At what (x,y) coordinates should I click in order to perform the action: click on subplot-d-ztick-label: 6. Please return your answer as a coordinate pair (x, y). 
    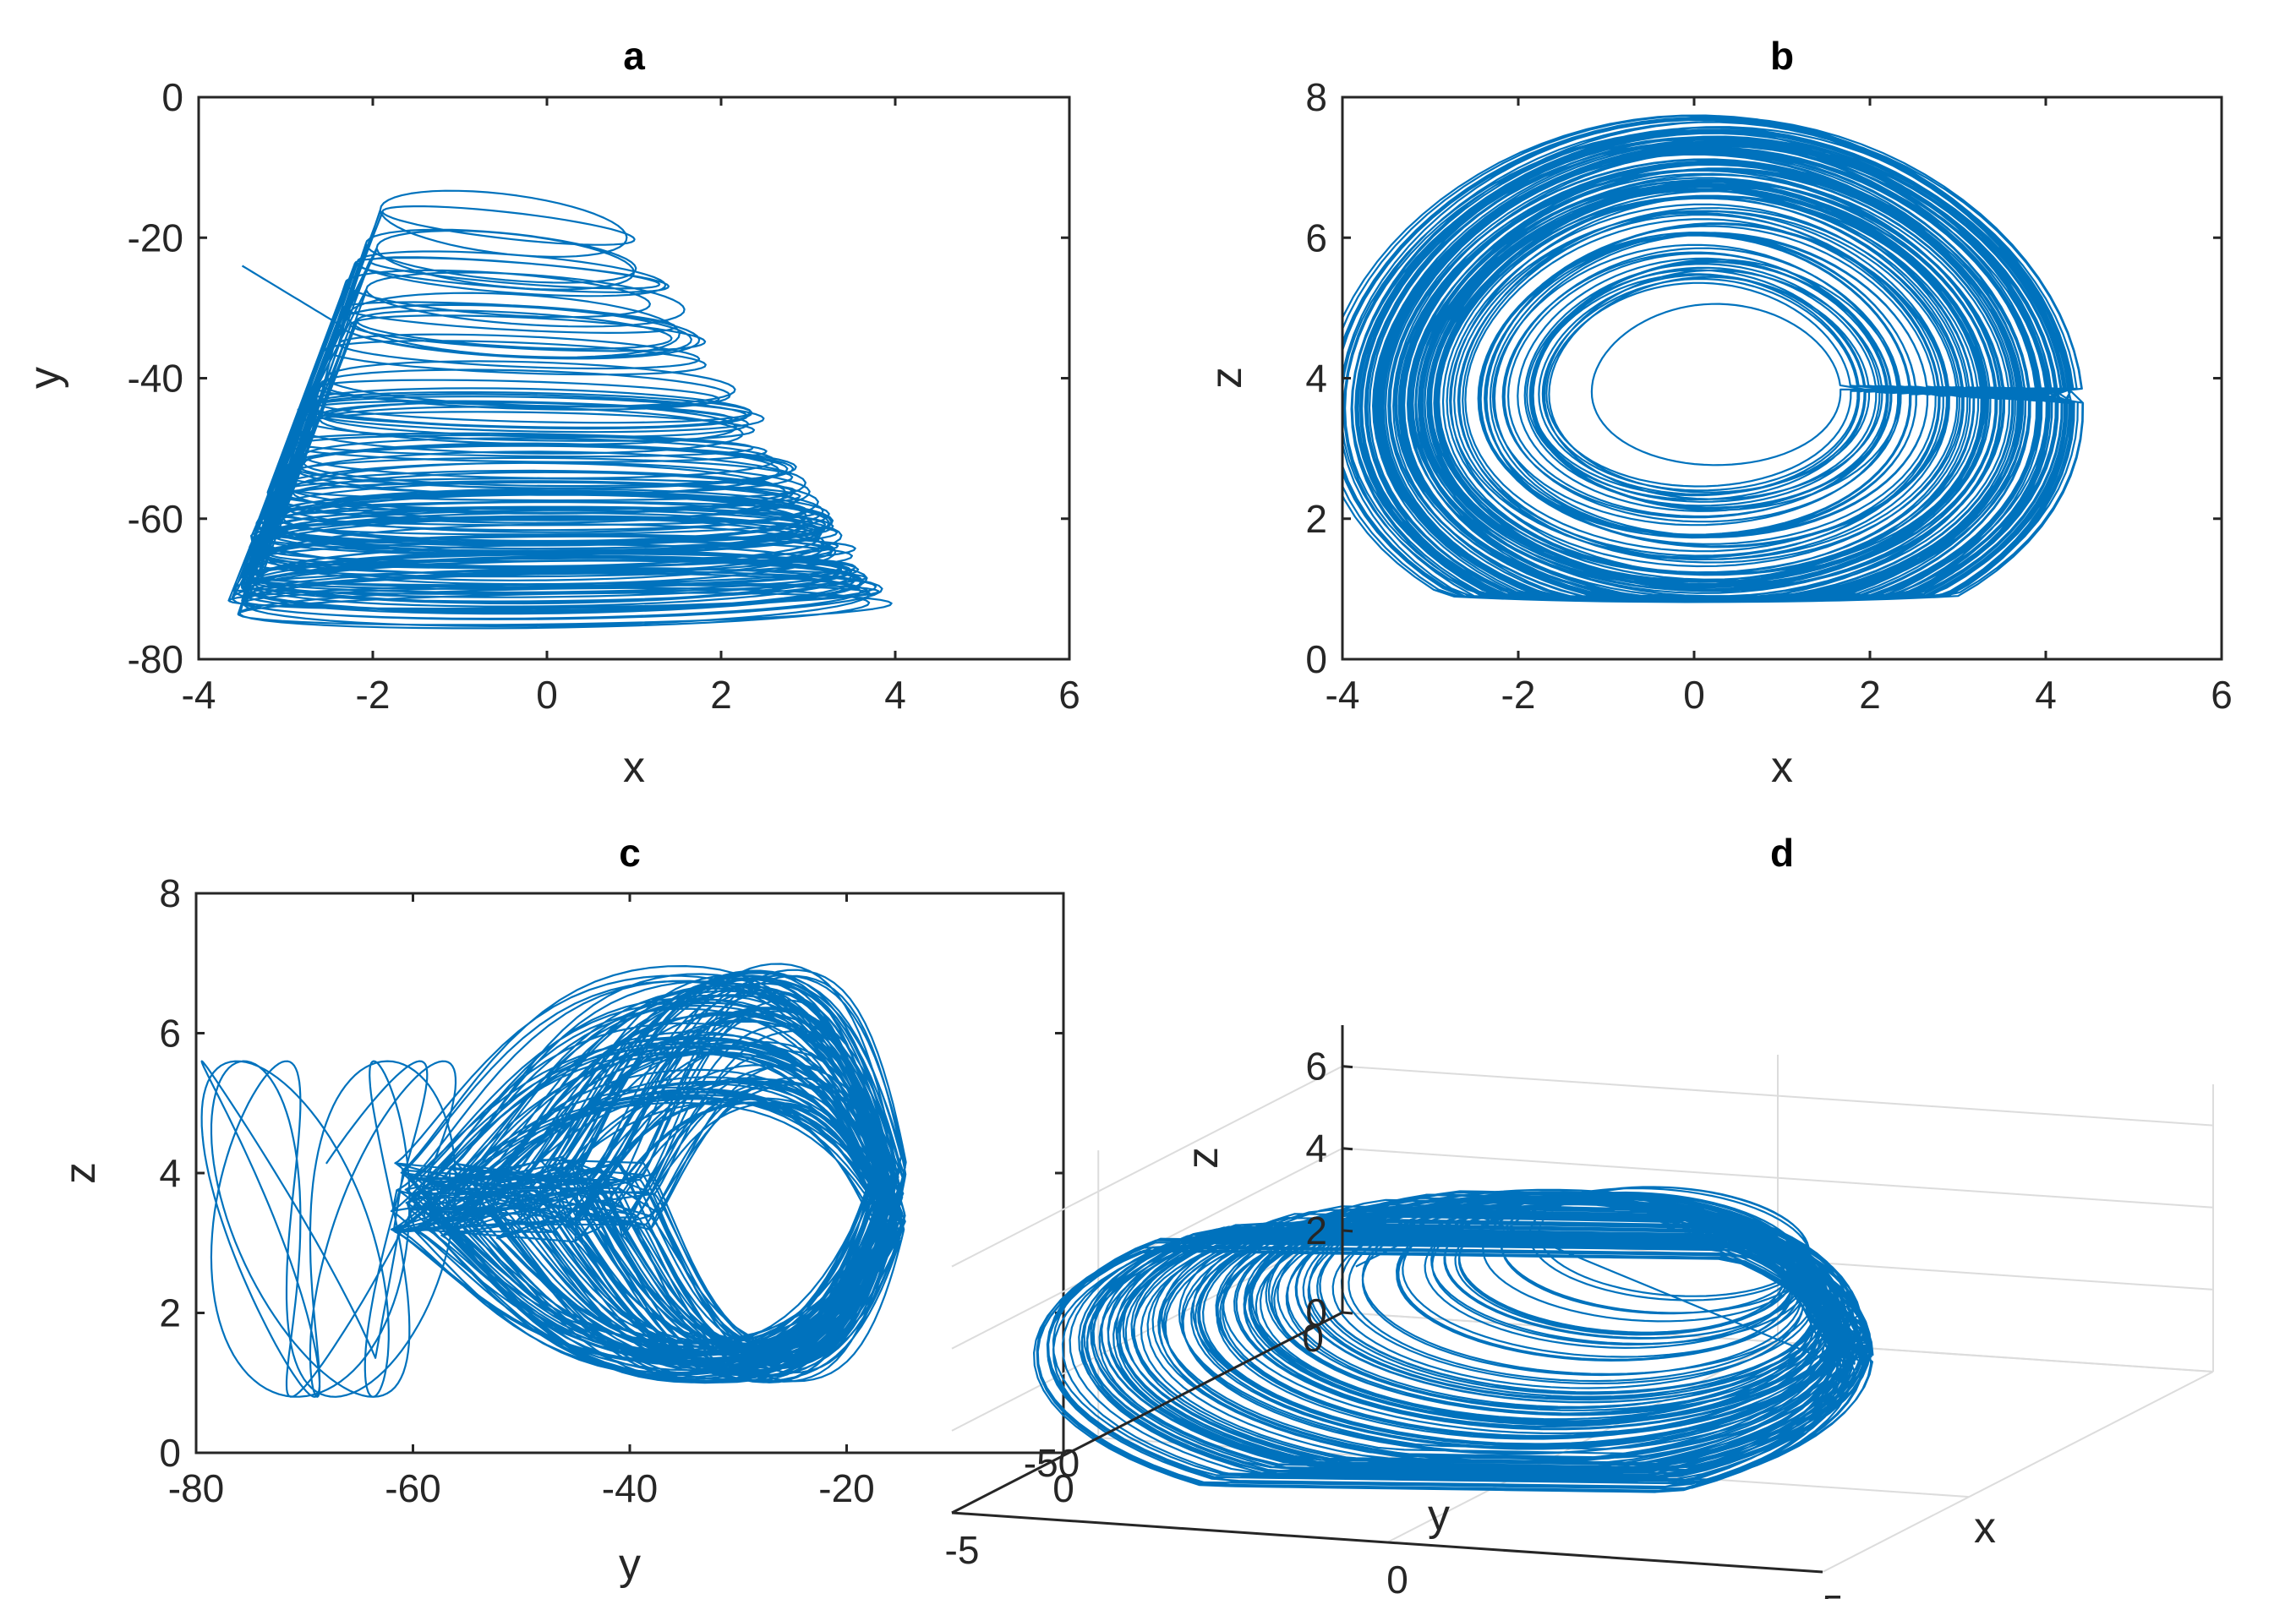
    Looking at the image, I should click on (1316, 1067).